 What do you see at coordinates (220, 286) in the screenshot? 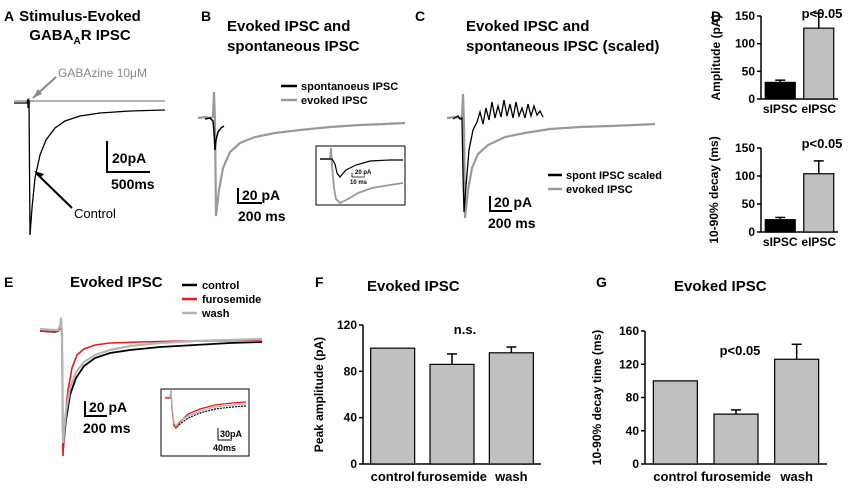
I see `panel-e-legend-control: control` at bounding box center [220, 286].